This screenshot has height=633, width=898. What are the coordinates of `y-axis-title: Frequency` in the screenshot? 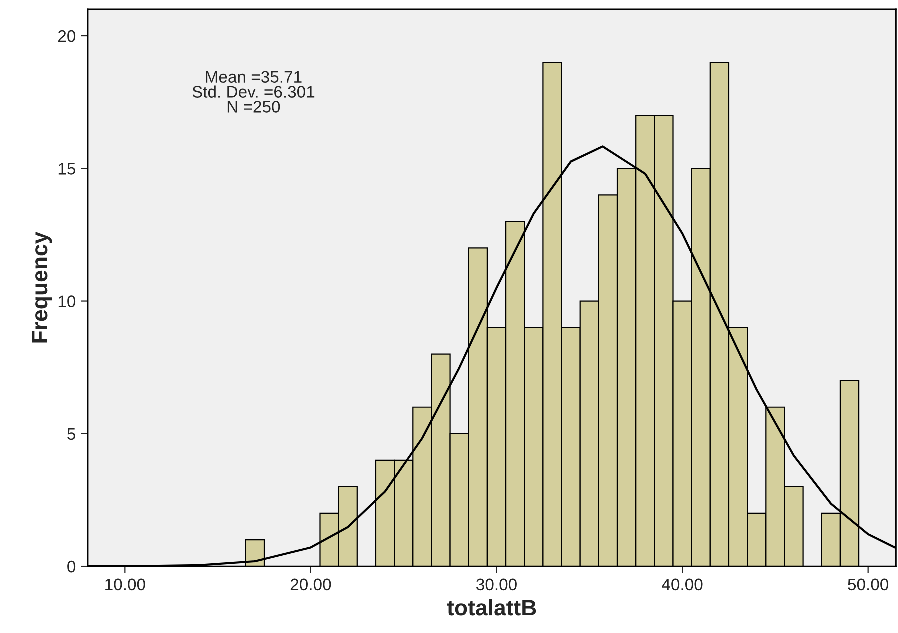 It's located at (42, 287).